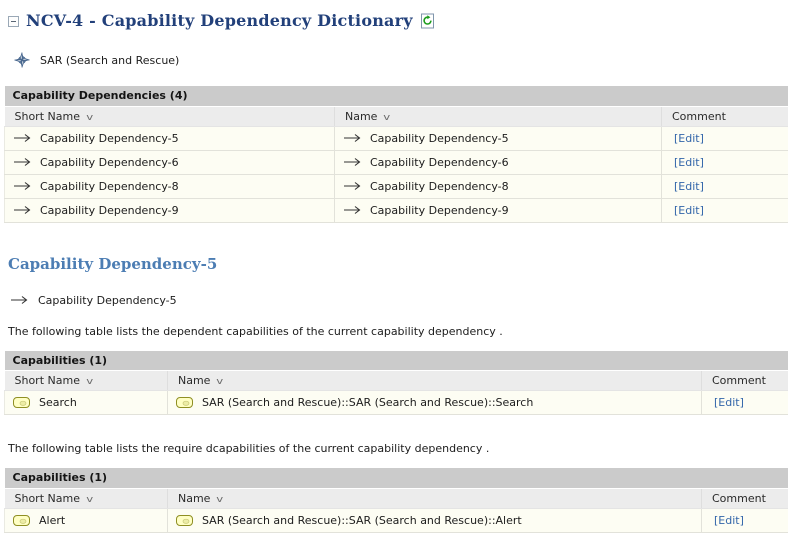 This screenshot has width=788, height=555. Describe the element at coordinates (439, 186) in the screenshot. I see `cell-name: Capability Dependency-8` at that location.